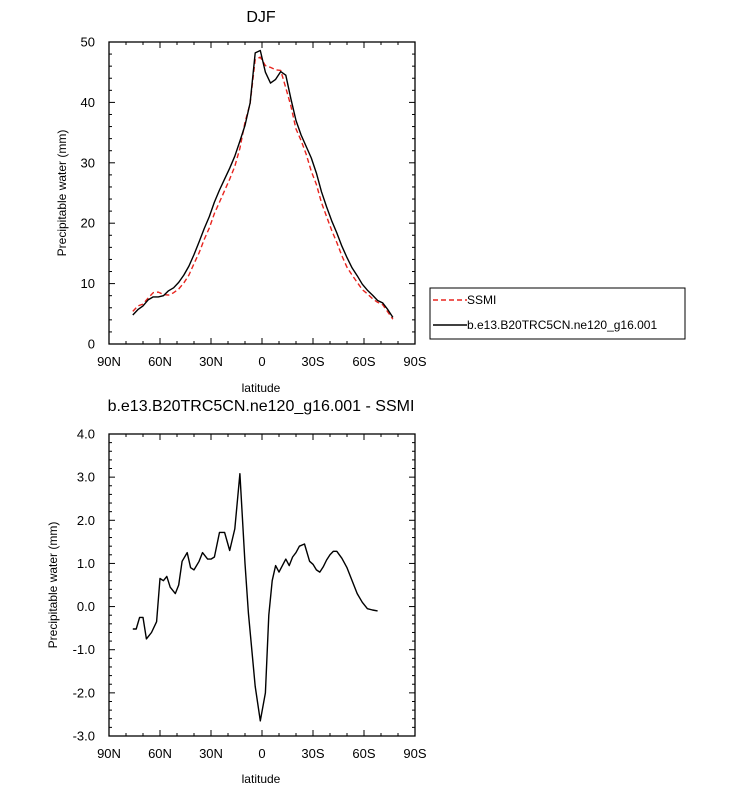 This screenshot has width=733, height=790. Describe the element at coordinates (84, 649) in the screenshot. I see `y-tick-label: -1.0` at that location.